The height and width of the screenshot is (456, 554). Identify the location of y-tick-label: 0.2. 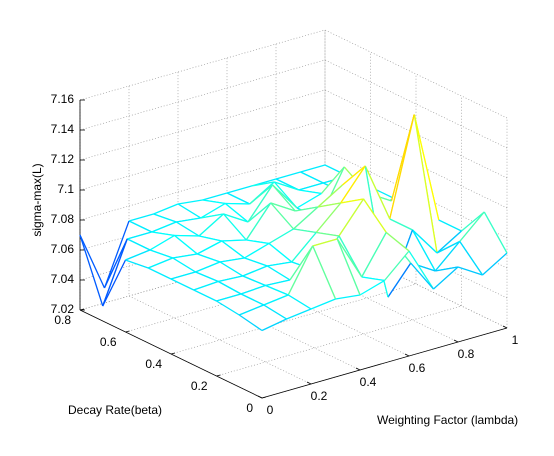
(199, 386).